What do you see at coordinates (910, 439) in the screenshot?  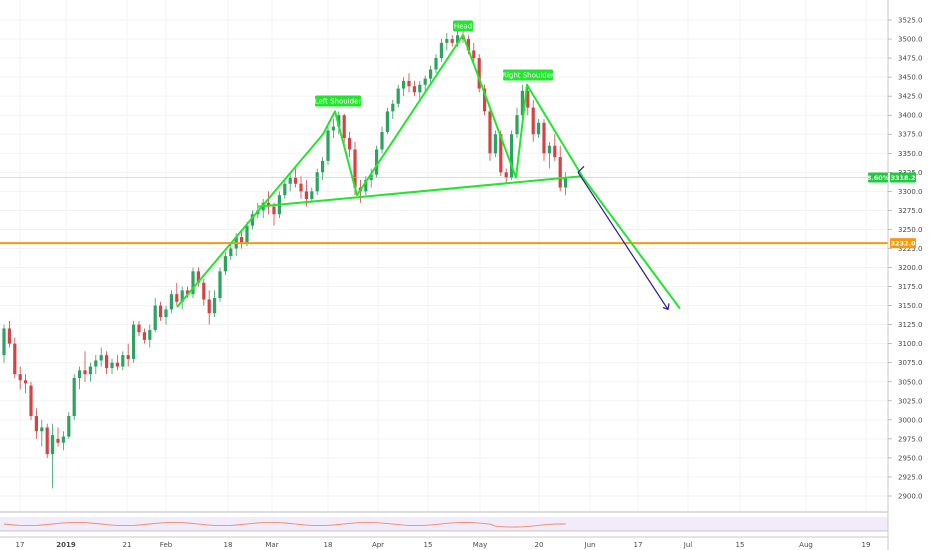 I see `price-tick-label: 2975.0` at bounding box center [910, 439].